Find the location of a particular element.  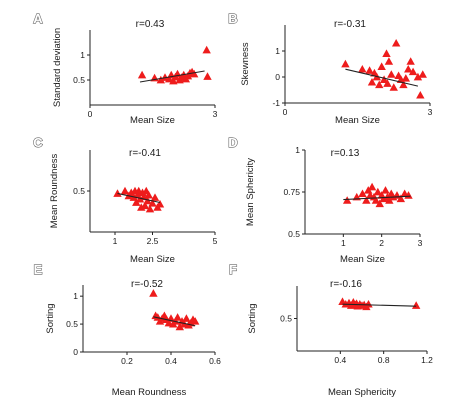

panel-c: Cr=-0.41 1 2.5 5 0.5 Mean Size Mean Roundness is located at coordinates (125, 199).